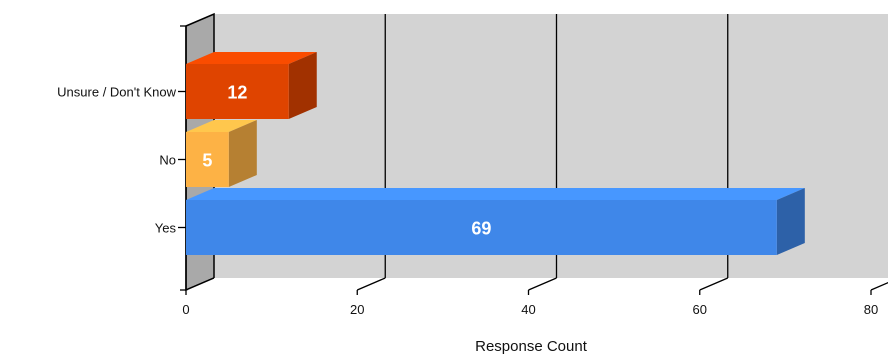  I want to click on bar-top-face, so click(495, 194).